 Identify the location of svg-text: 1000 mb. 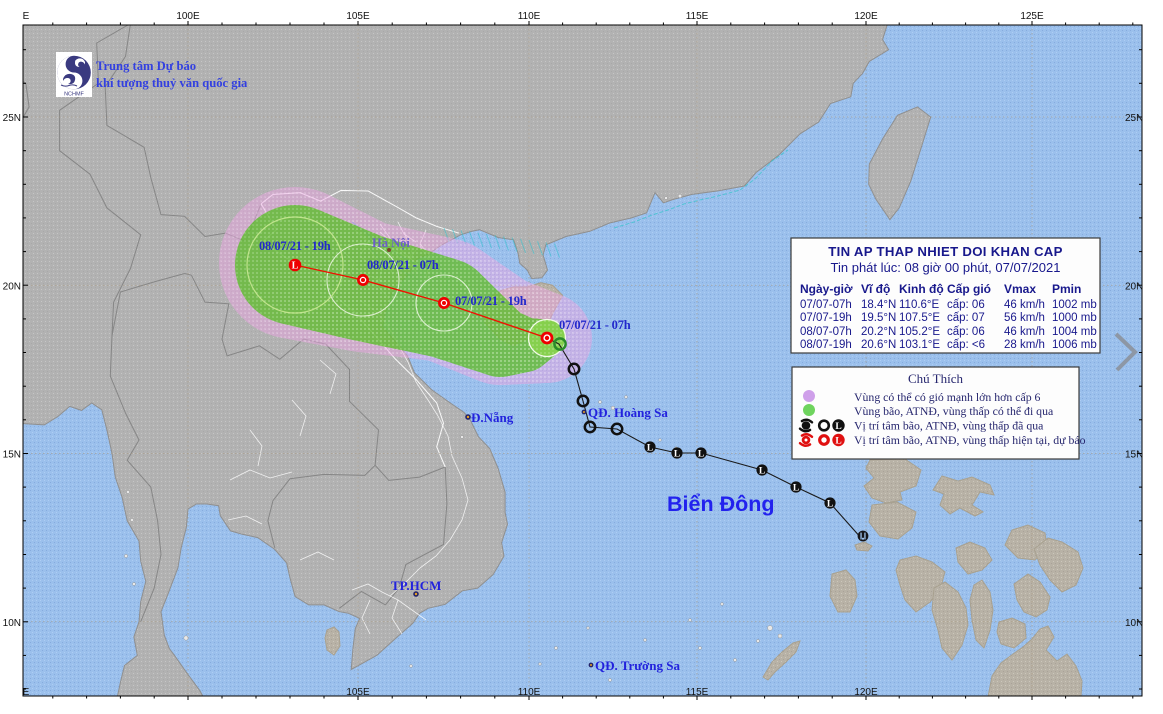
(1074, 318).